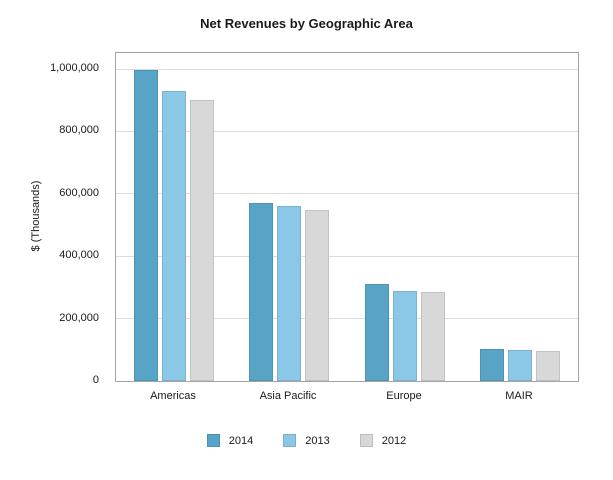  I want to click on y-tick-label: 600,000, so click(79, 192).